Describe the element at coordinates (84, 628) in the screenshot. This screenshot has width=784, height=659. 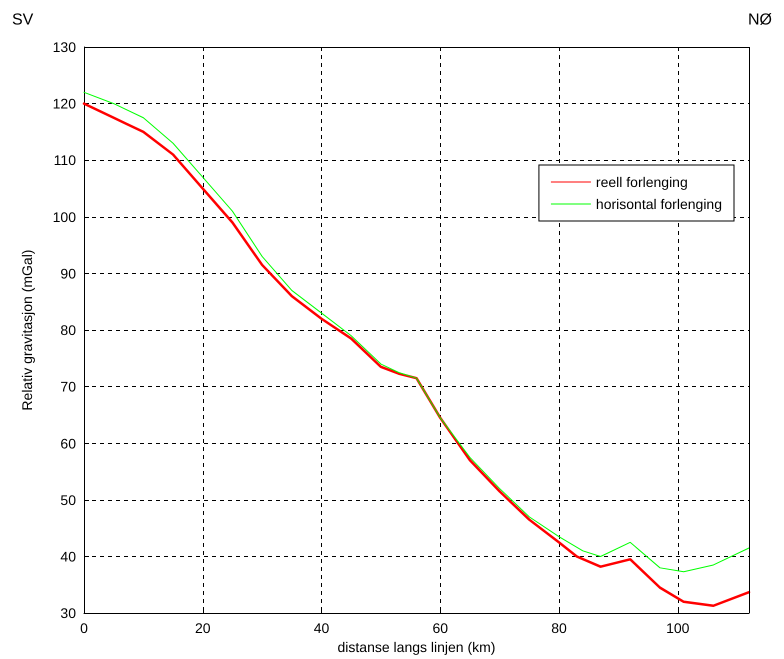
I see `x-tick-label: 0` at that location.